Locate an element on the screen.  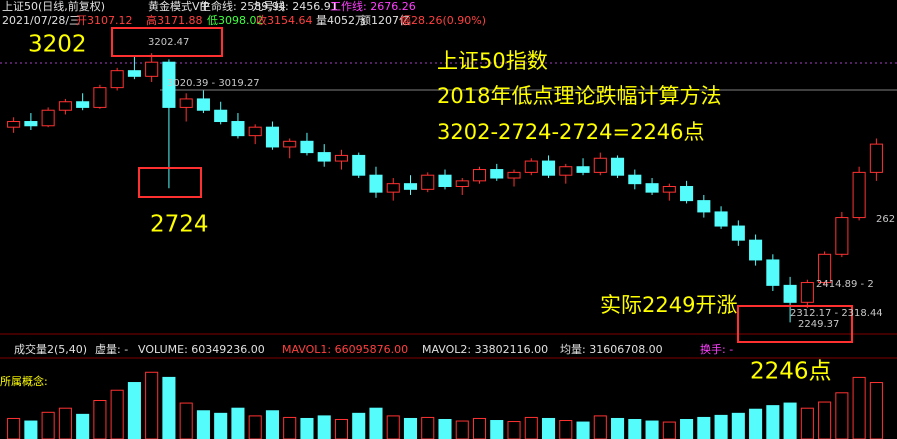
annotation: 3202.47 is located at coordinates (168, 42).